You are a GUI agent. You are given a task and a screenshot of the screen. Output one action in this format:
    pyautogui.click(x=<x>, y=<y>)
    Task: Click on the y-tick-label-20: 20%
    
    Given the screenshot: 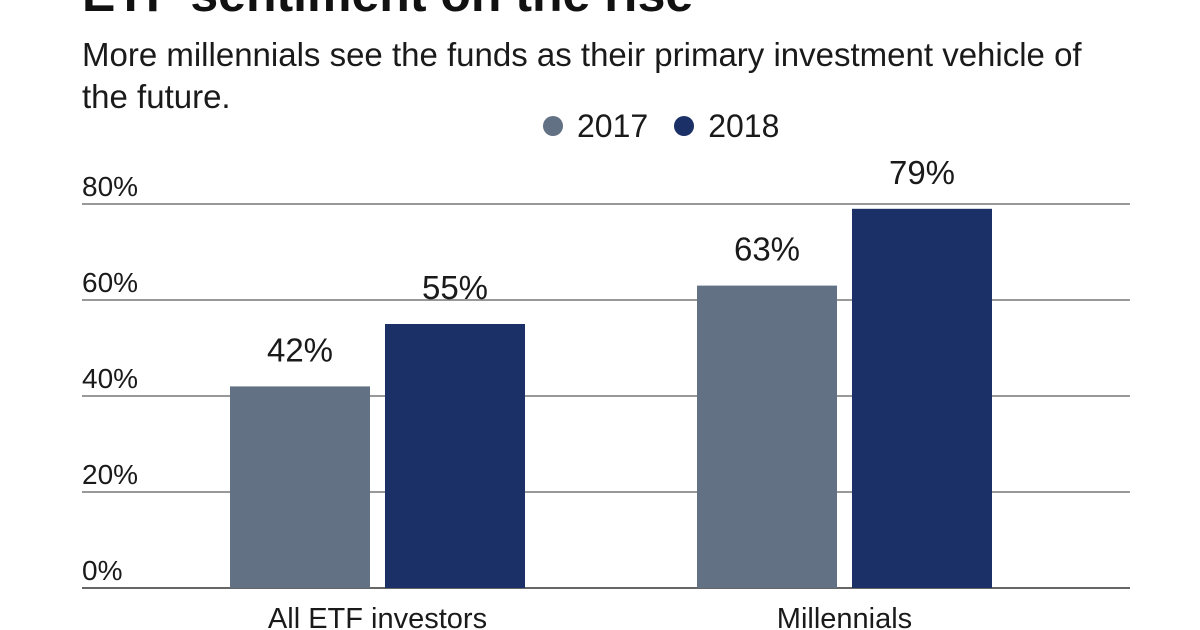 What is the action you would take?
    pyautogui.click(x=110, y=474)
    